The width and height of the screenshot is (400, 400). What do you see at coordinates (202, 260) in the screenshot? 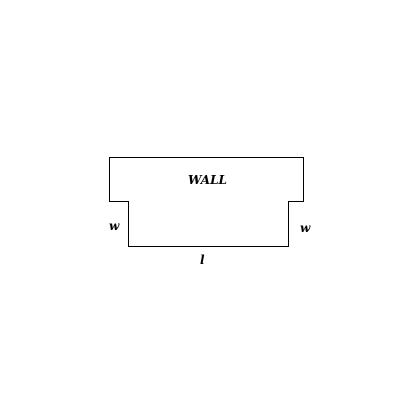
I see `length-label: l` at bounding box center [202, 260].